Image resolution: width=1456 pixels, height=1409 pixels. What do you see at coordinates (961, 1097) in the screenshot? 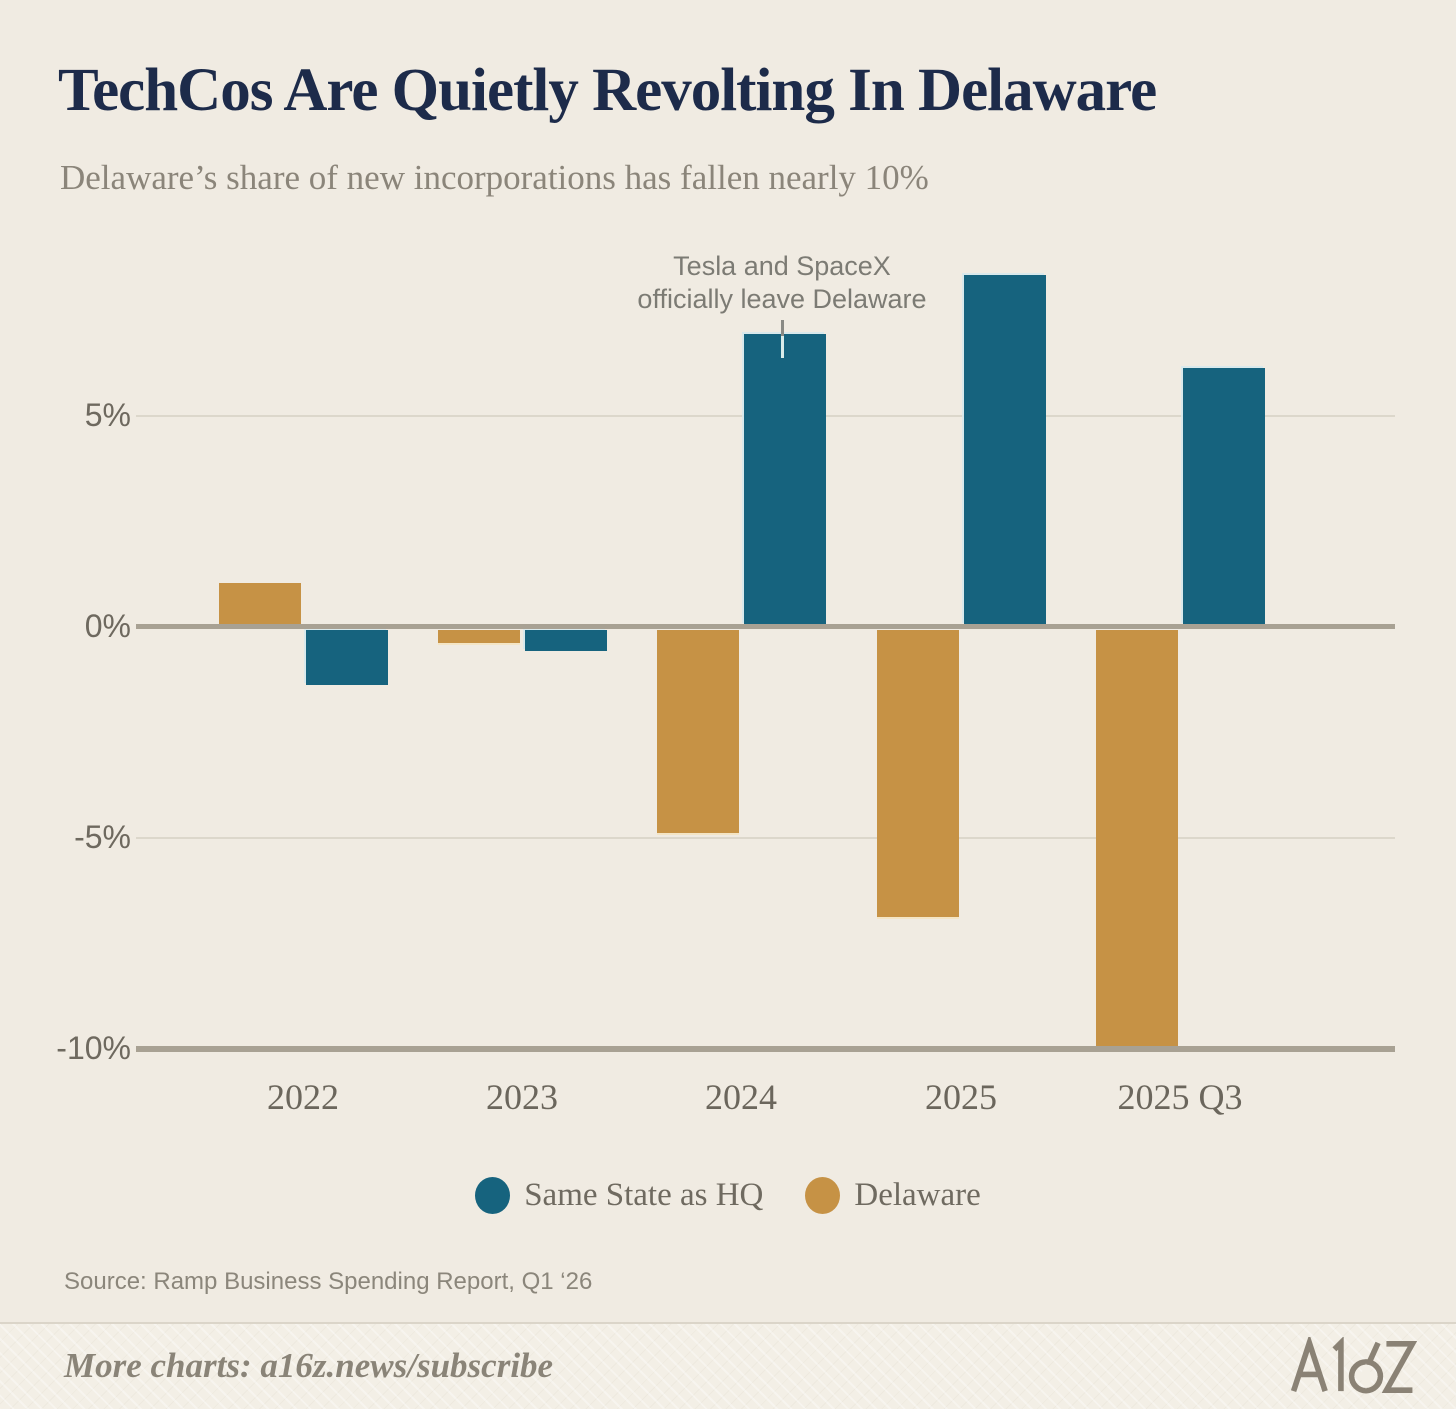
I see `x-tick-label-2025: 2025` at bounding box center [961, 1097].